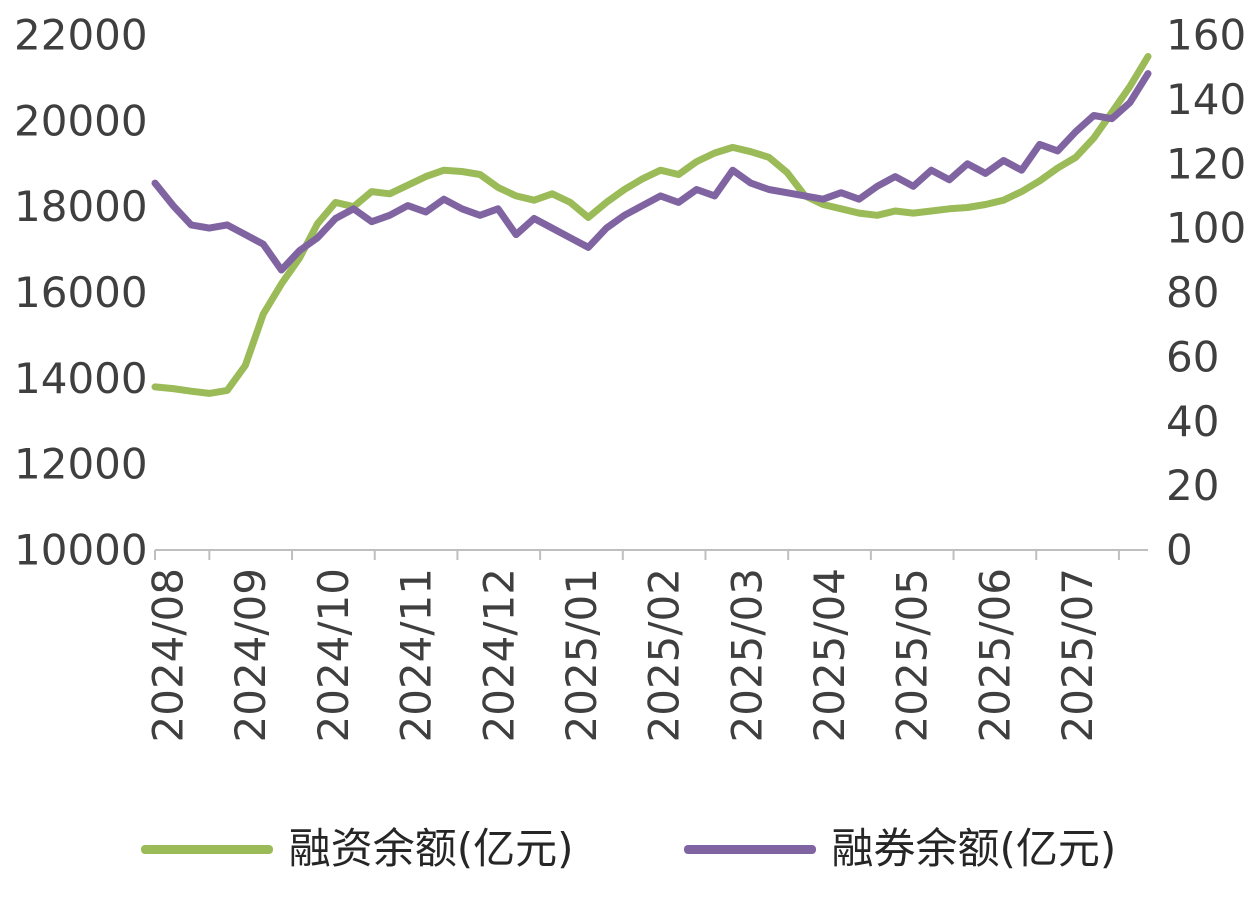 The image size is (1257, 904). I want to click on x-axis-tick-label: 2025/02, so click(664, 655).